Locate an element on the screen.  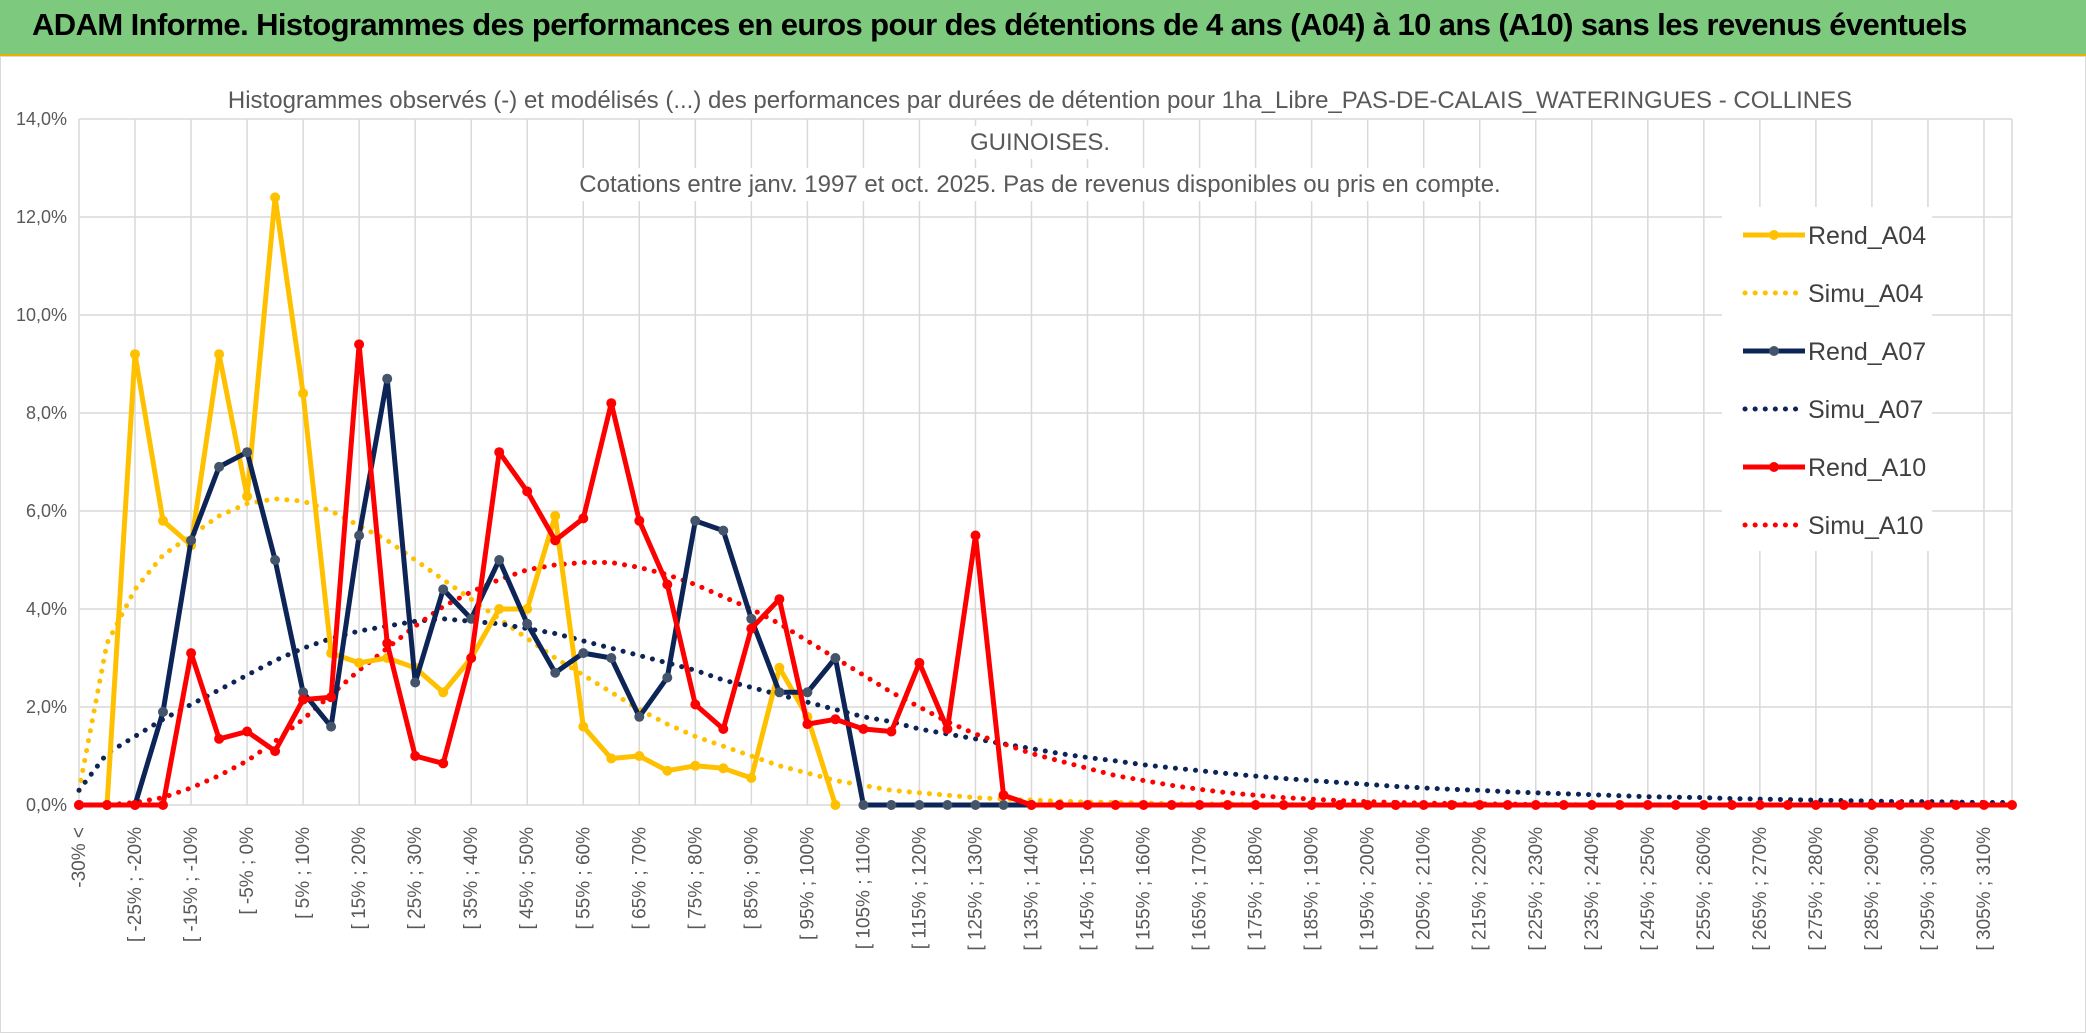
x-tick-label: [ 85% ; 90% is located at coordinates (751, 878).